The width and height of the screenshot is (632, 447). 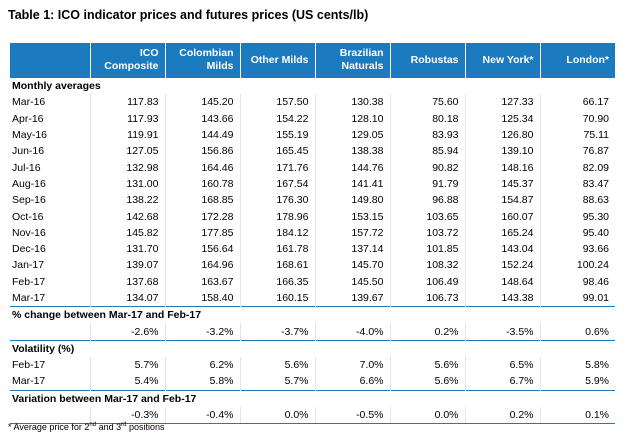 I want to click on table-cell: 139.10, so click(x=503, y=151).